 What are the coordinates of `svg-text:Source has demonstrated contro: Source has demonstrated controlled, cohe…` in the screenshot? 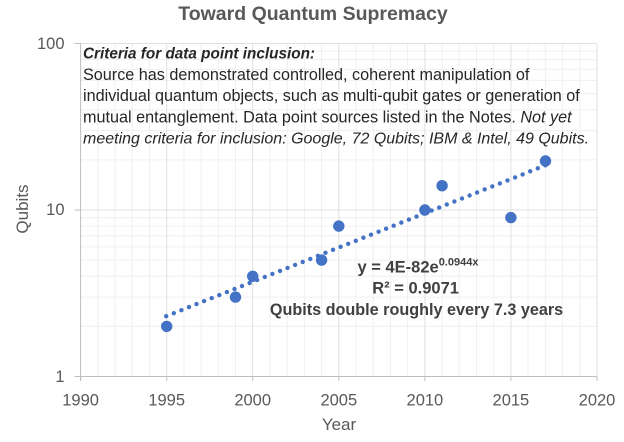 It's located at (306, 75).